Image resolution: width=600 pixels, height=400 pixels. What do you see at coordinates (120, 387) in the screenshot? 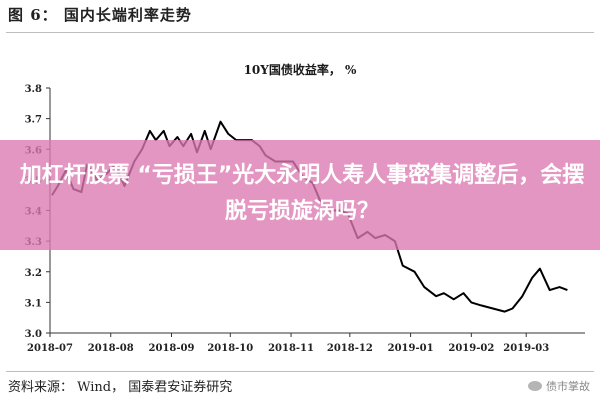
I see `source-note: 资料来源： Wind， 国泰君安证券研究` at bounding box center [120, 387].